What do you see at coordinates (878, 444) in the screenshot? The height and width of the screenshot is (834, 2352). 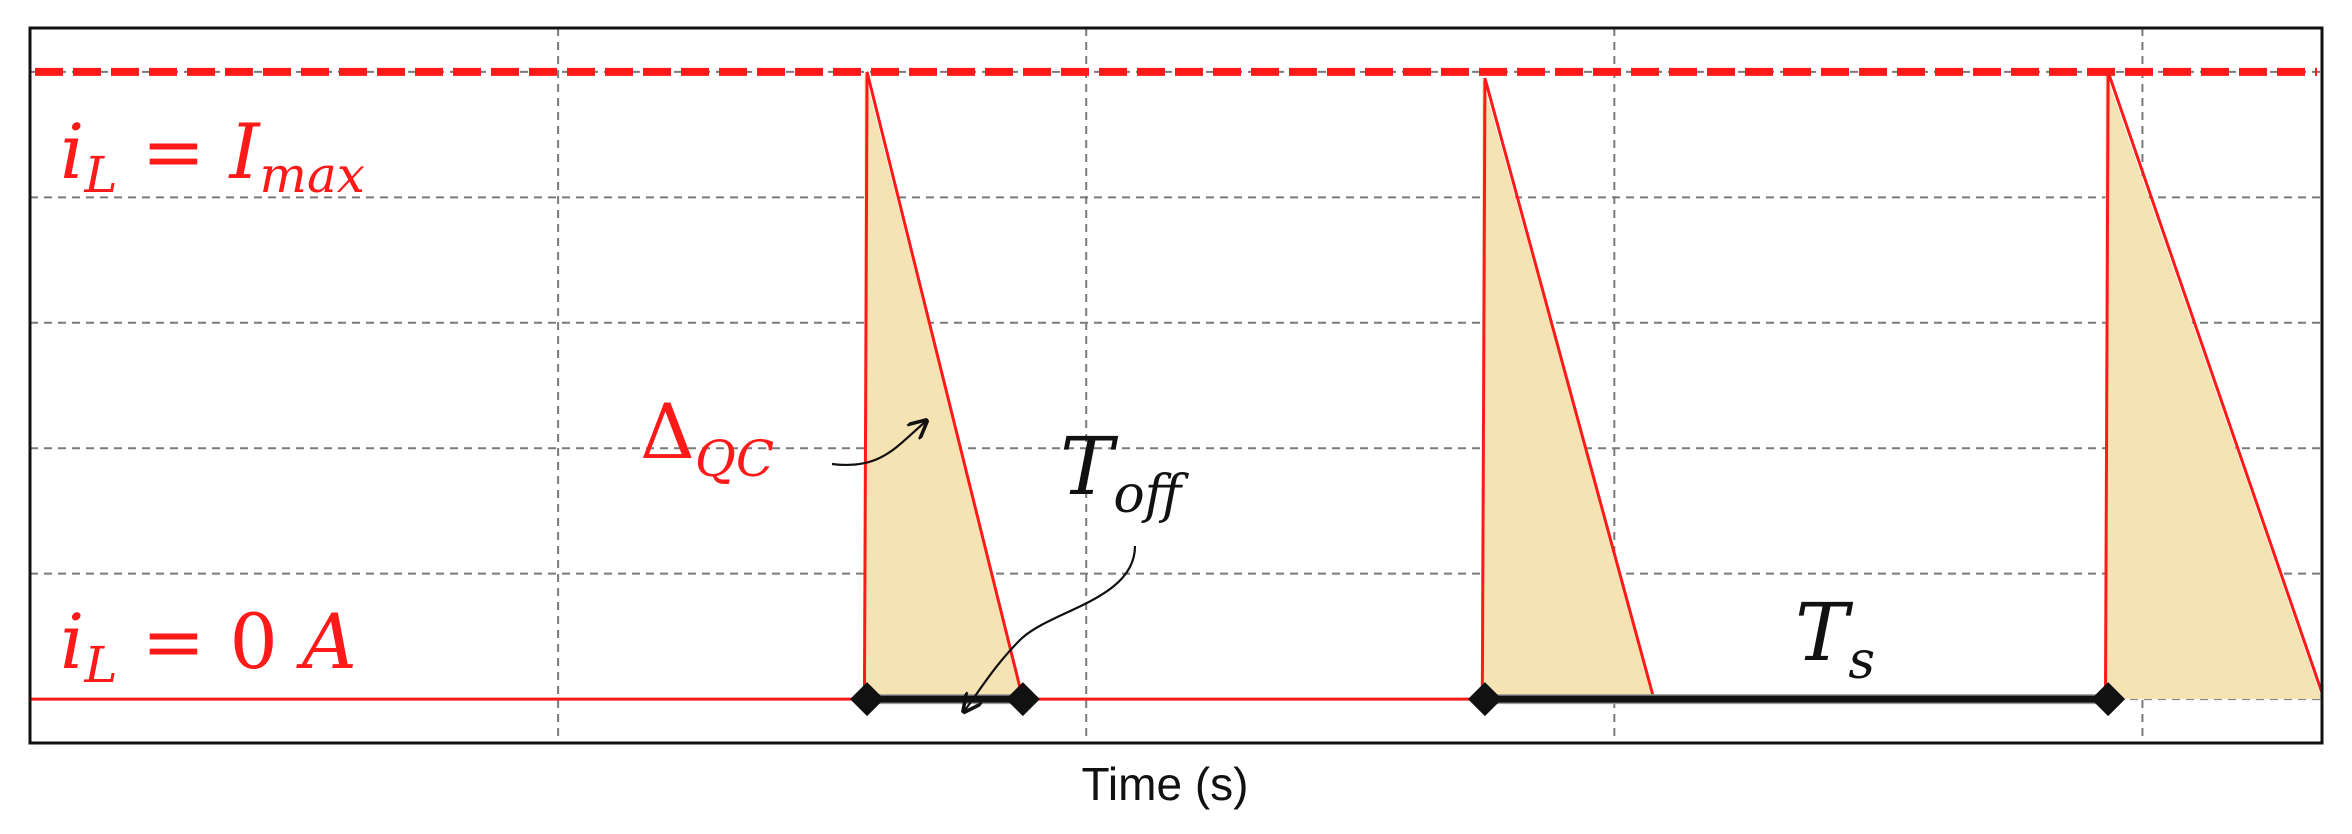 I see `delta-qc-arrow` at bounding box center [878, 444].